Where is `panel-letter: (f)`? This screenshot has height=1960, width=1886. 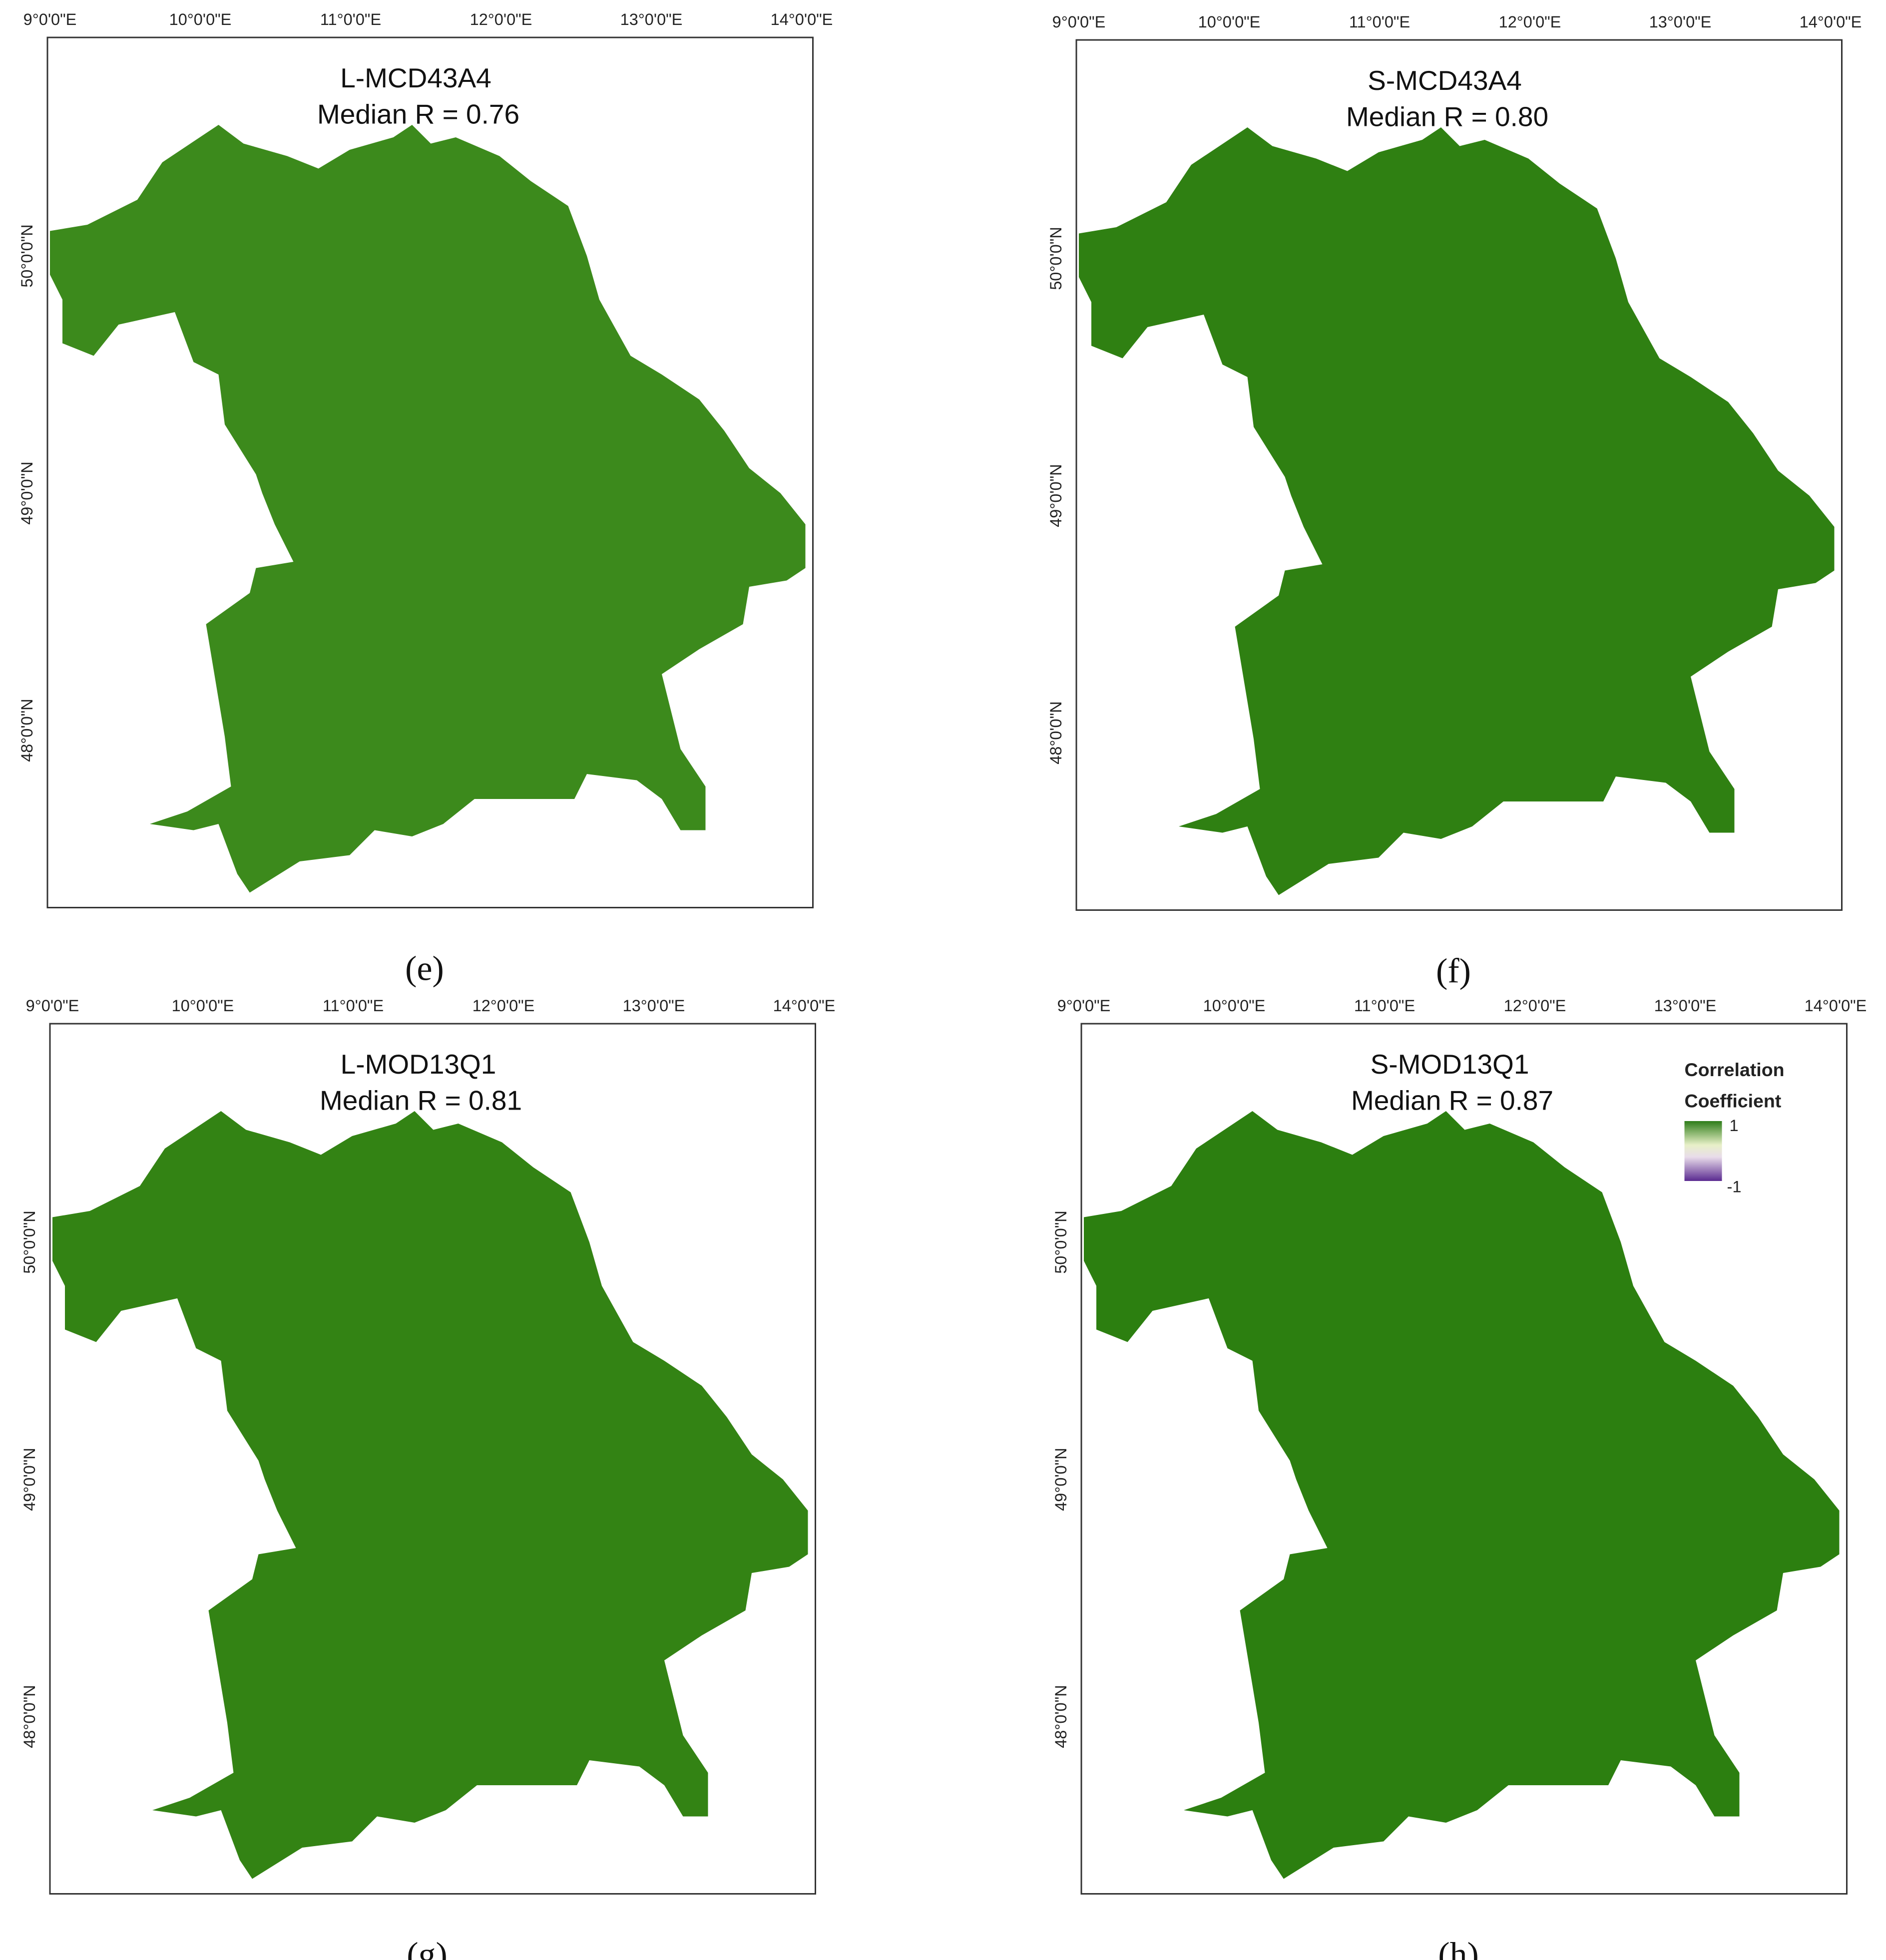 panel-letter: (f) is located at coordinates (1453, 971).